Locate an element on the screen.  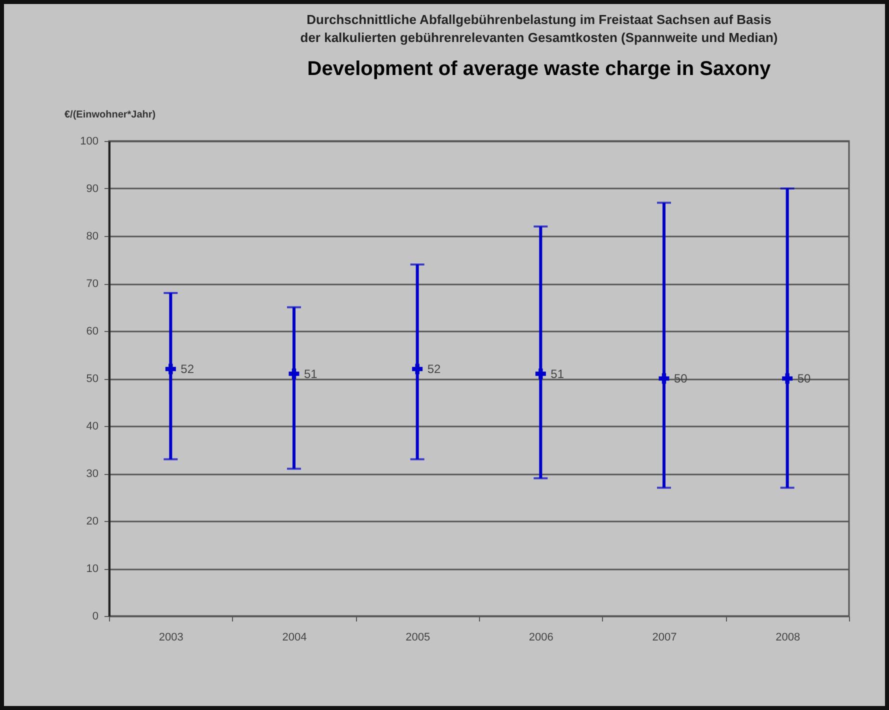
y-tick-label: 100 is located at coordinates (89, 142).